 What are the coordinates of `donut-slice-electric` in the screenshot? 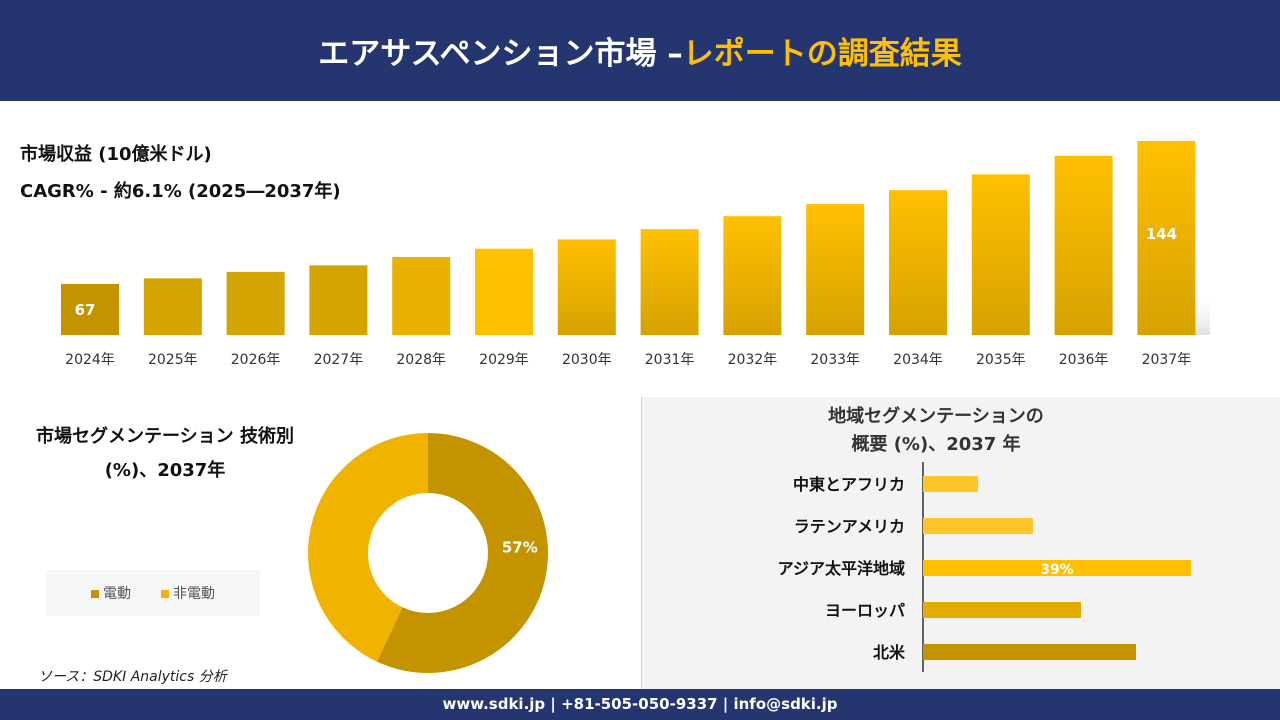 It's located at (462, 553).